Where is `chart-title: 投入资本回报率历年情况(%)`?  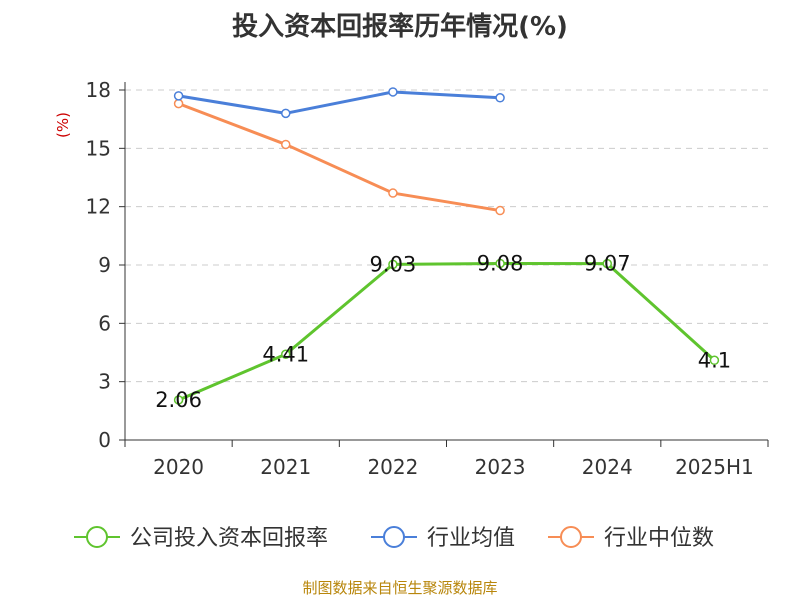
chart-title: 投入资本回报率历年情况(%) is located at coordinates (400, 27).